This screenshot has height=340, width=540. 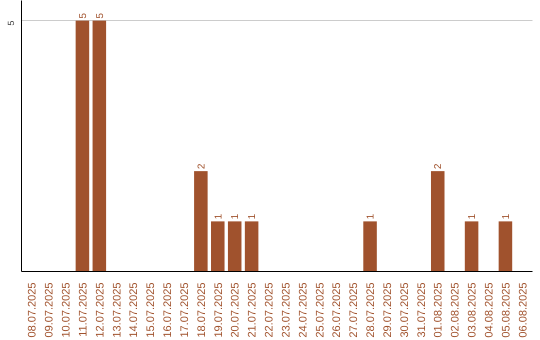 I want to click on x-tick-label: 19.07.2025, so click(x=218, y=310).